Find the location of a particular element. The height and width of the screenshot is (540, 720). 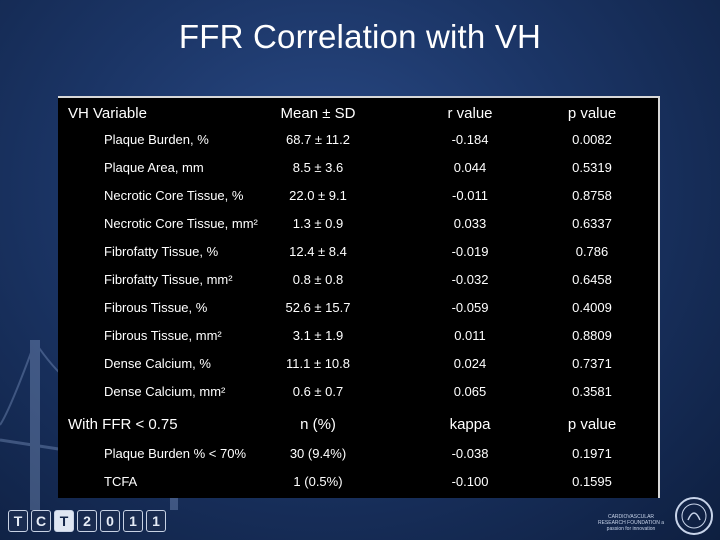

row-r: 0.024 is located at coordinates (470, 363).